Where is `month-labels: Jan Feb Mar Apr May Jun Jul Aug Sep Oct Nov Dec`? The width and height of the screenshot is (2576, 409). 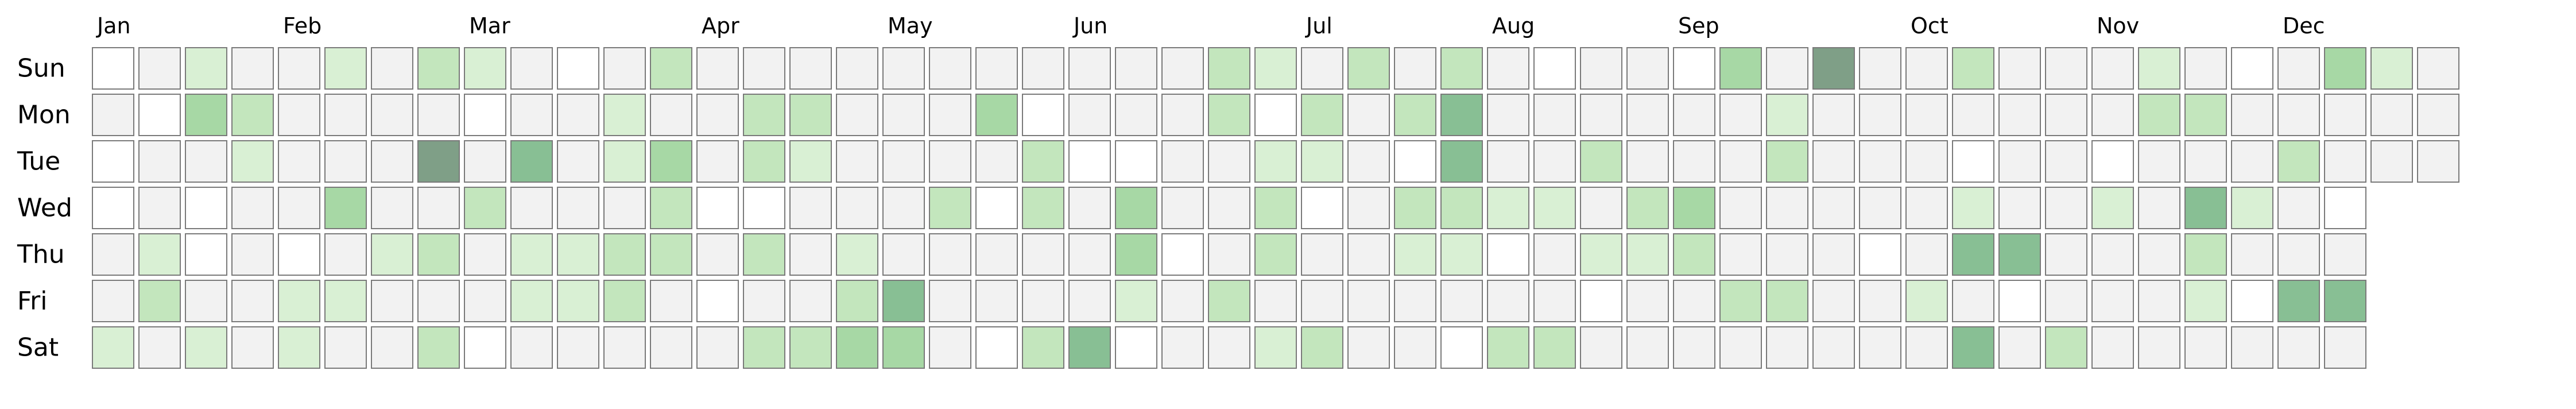 month-labels: Jan Feb Mar Apr May Jun Jul Aug Sep Oct Nov Dec is located at coordinates (1210, 25).